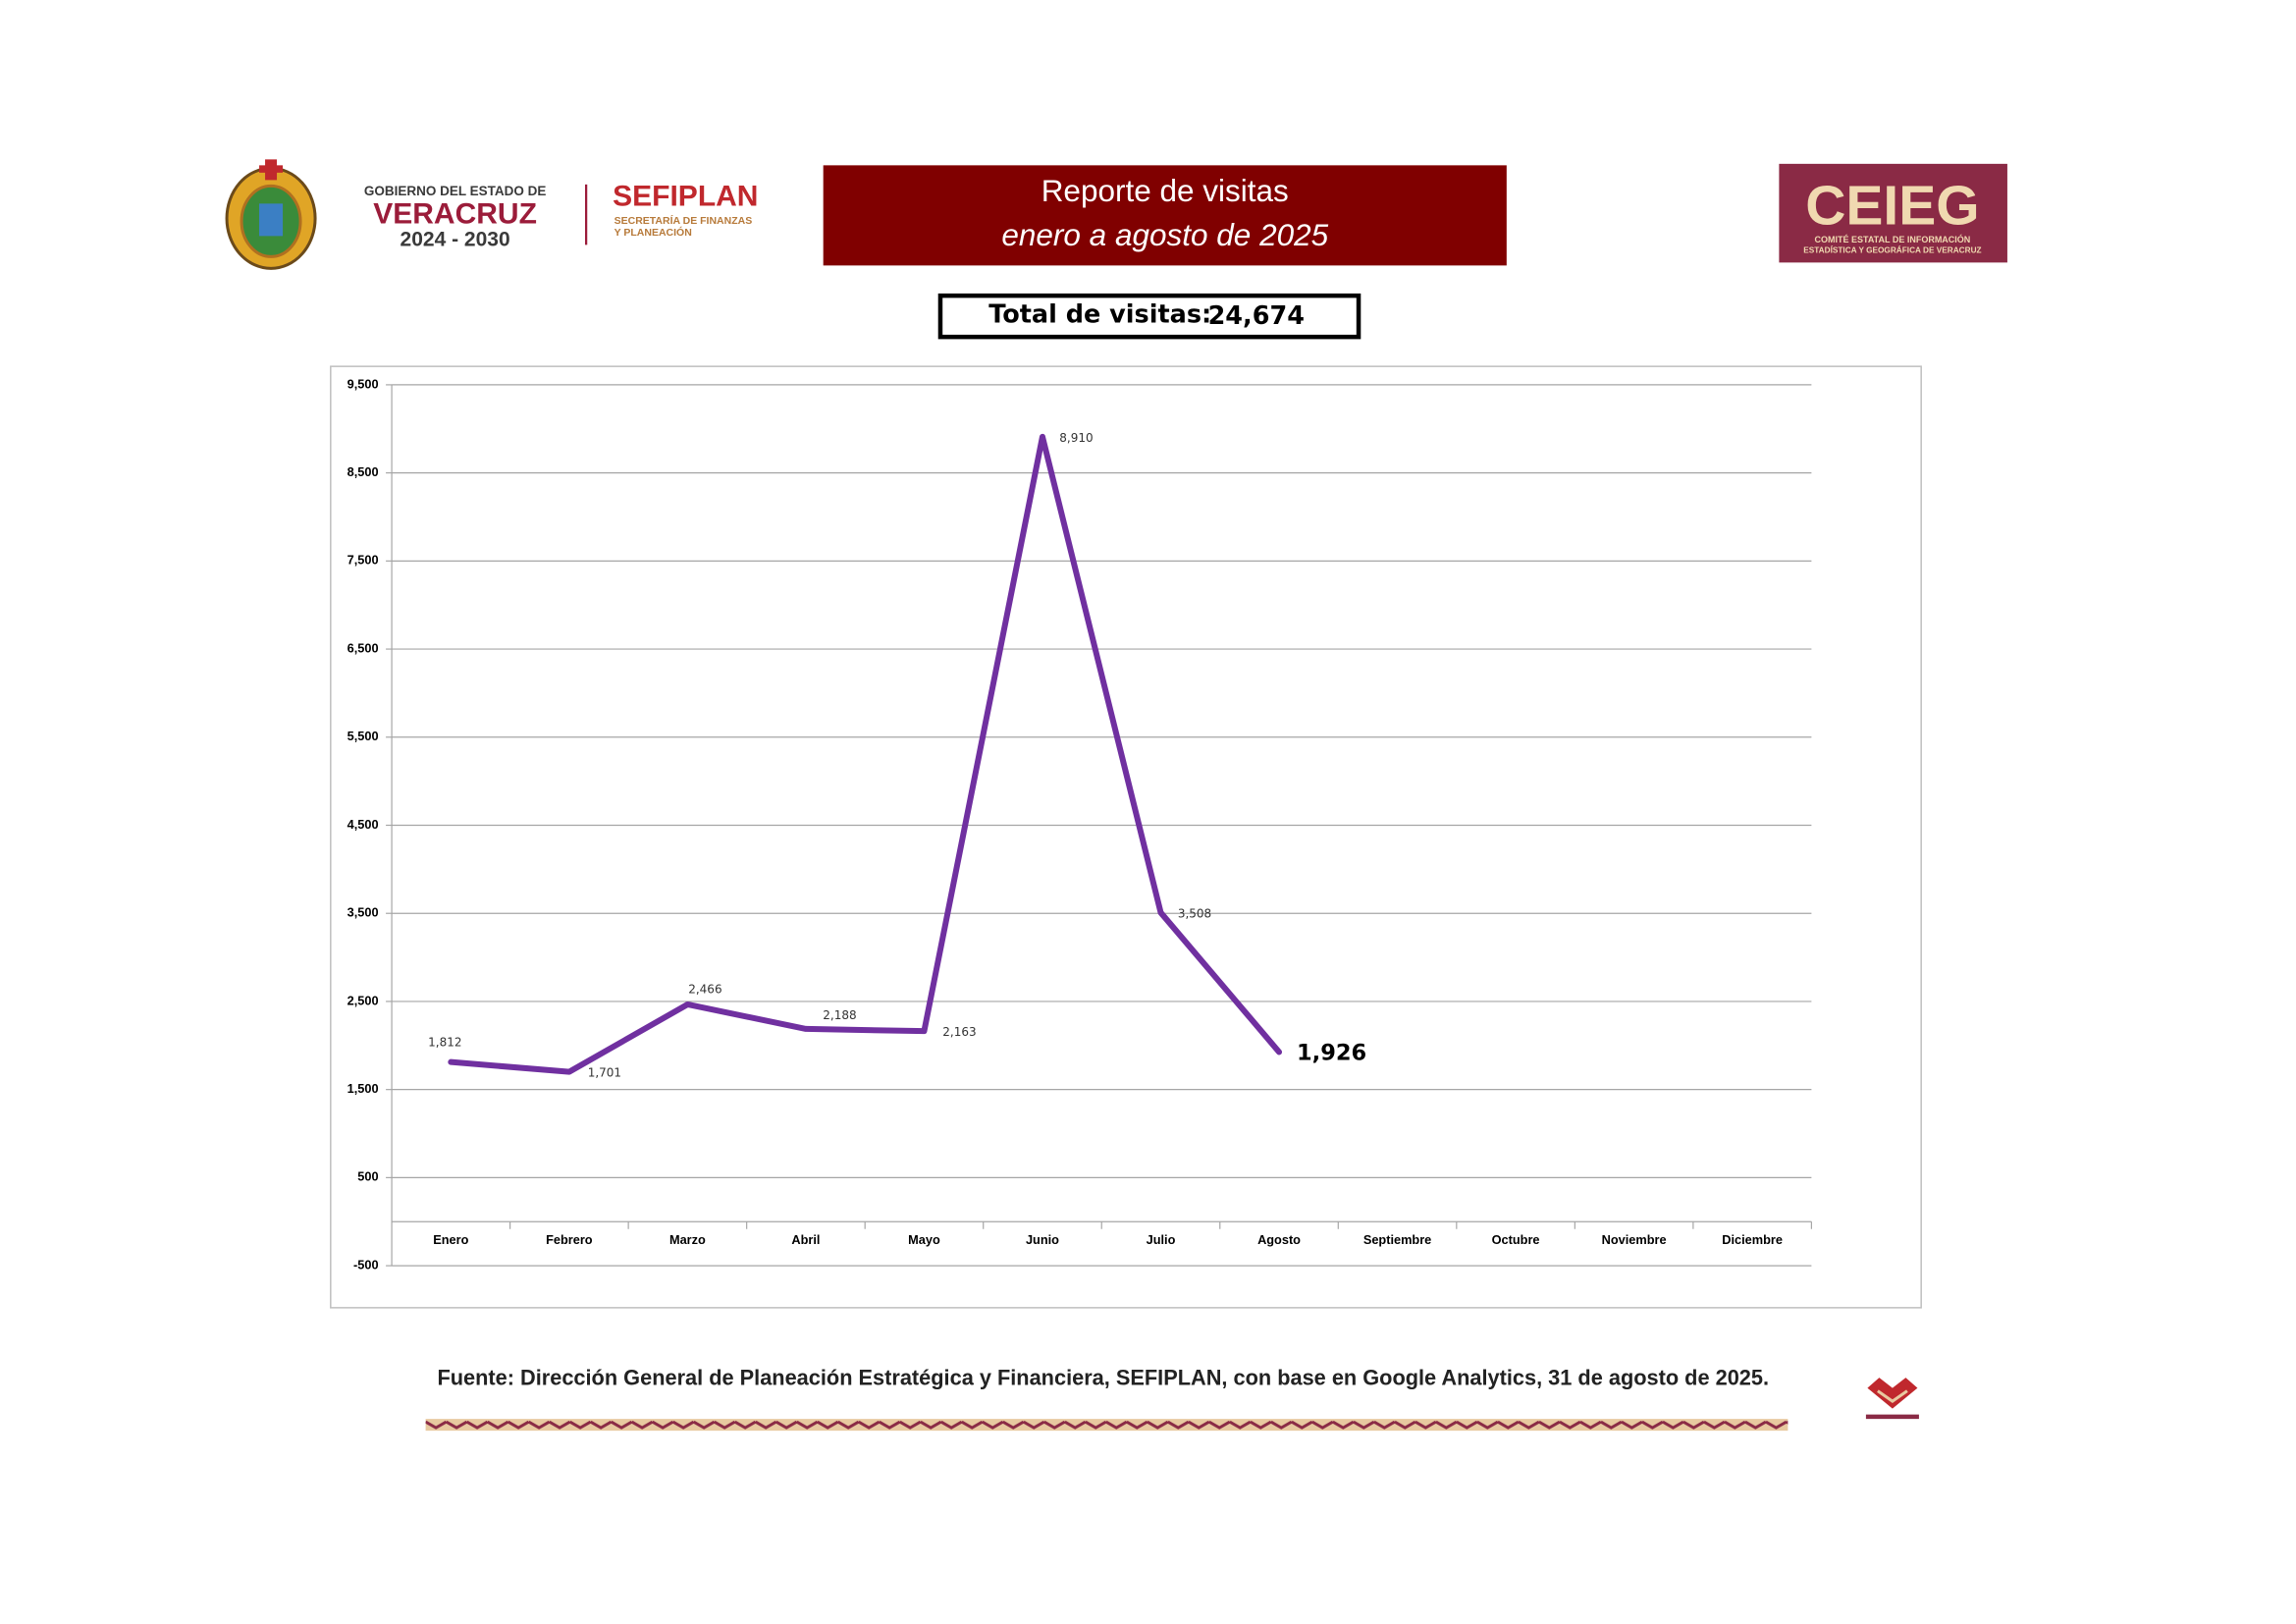 The image size is (2296, 1624). I want to click on value-label: 1,812, so click(444, 1043).